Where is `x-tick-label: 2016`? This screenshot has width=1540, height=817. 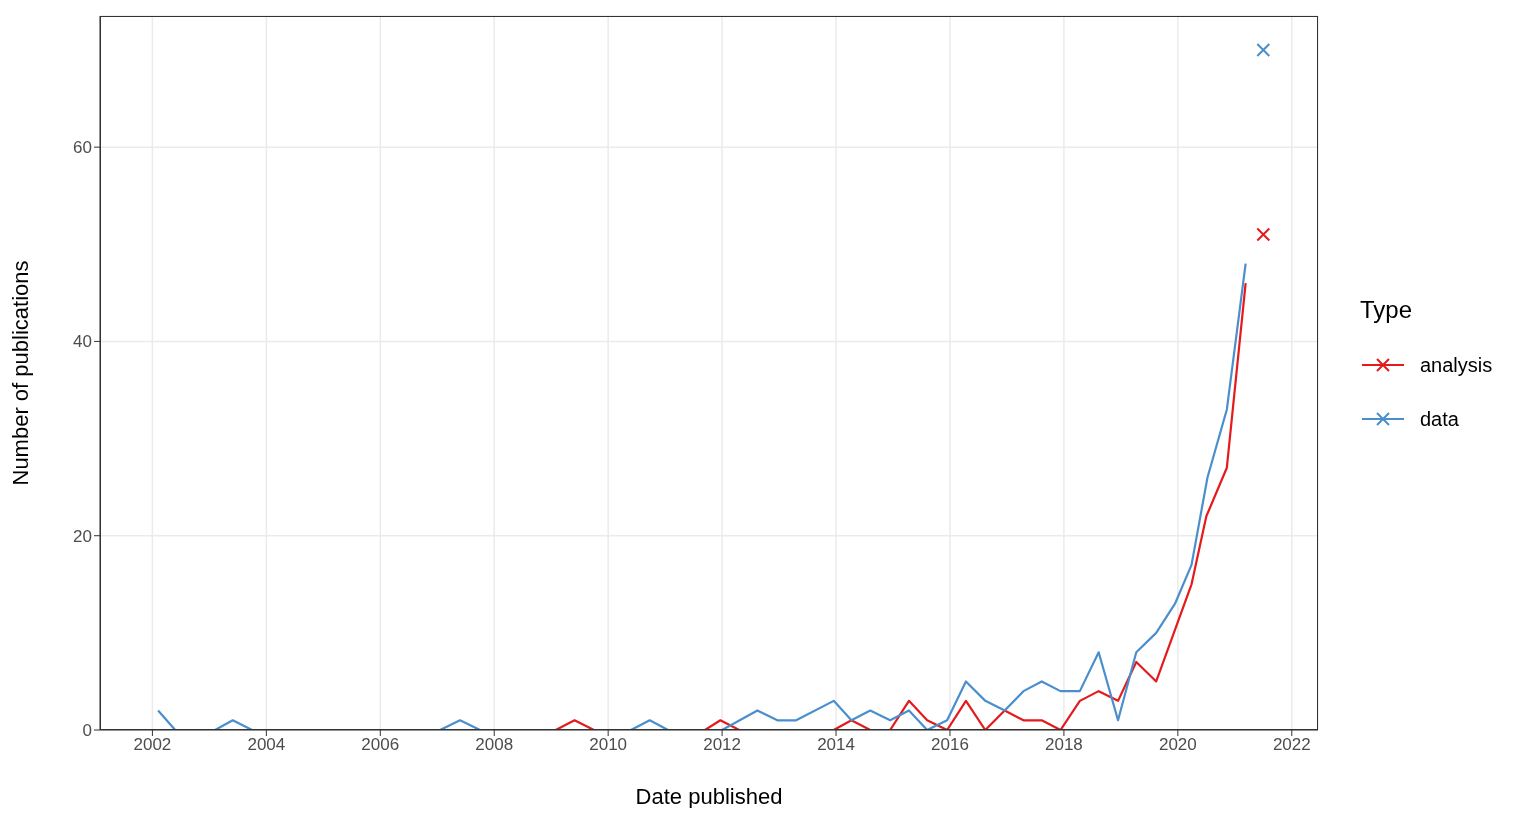
x-tick-label: 2016 is located at coordinates (950, 745).